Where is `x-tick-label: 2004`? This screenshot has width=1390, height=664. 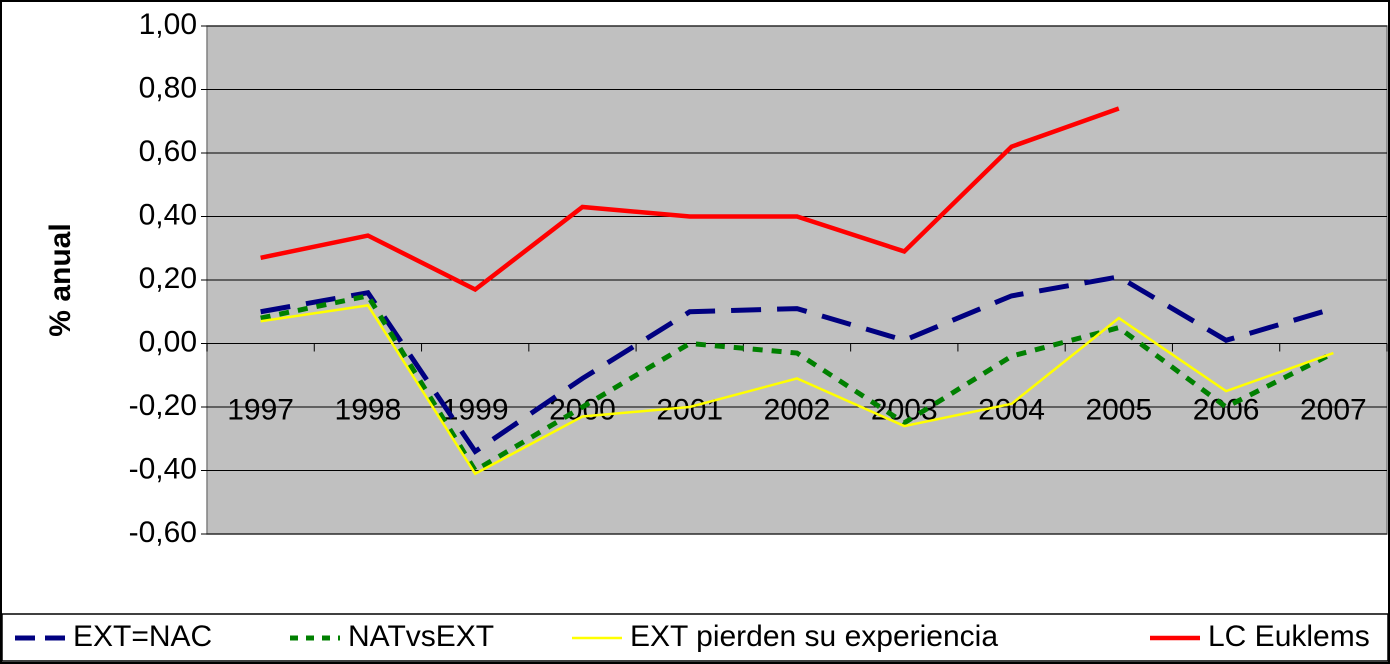 x-tick-label: 2004 is located at coordinates (1011, 409).